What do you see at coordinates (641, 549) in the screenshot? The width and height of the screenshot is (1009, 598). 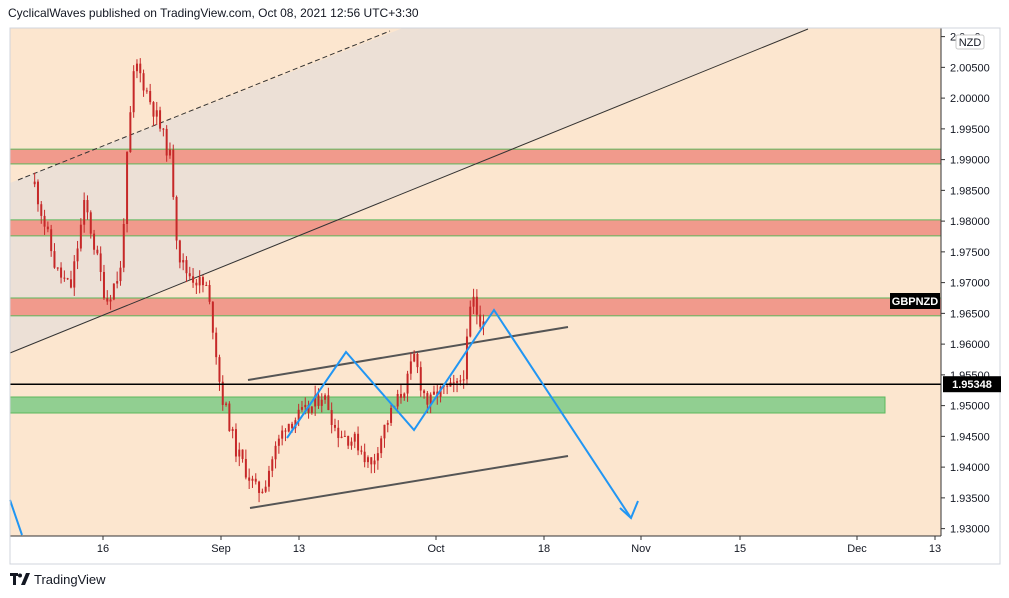 I see `x-tick-label: Nov` at bounding box center [641, 549].